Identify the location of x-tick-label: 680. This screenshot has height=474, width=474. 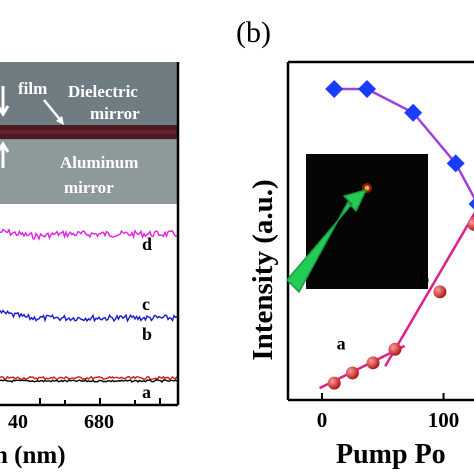
(99, 422).